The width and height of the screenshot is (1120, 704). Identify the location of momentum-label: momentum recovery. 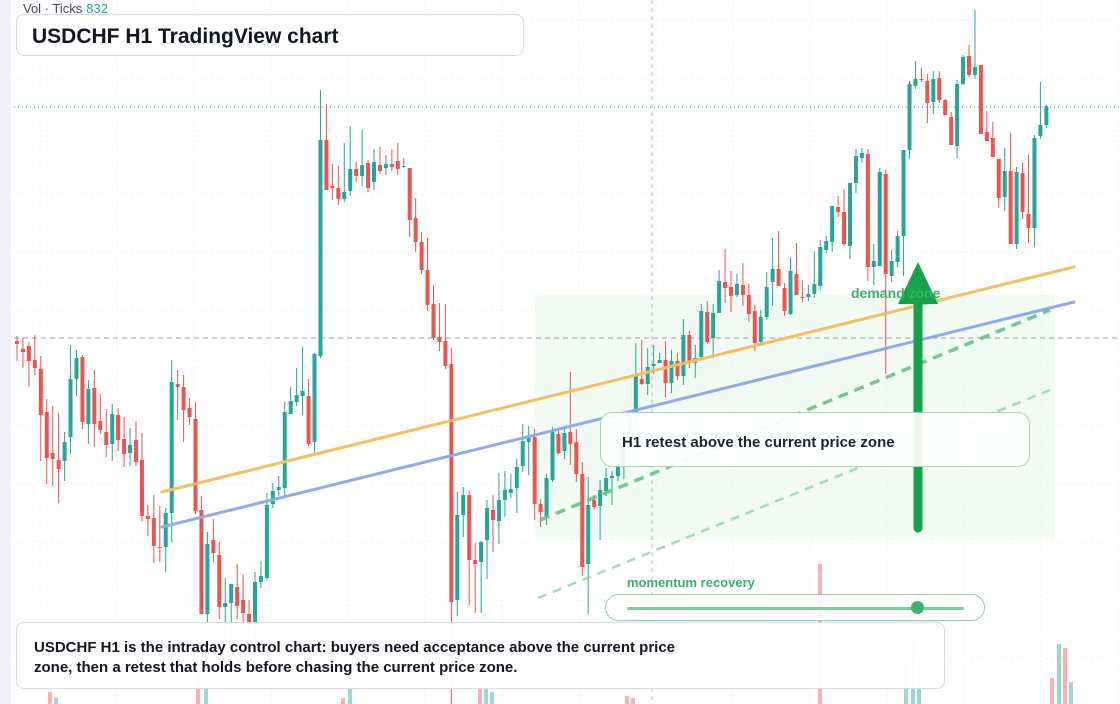
(691, 582).